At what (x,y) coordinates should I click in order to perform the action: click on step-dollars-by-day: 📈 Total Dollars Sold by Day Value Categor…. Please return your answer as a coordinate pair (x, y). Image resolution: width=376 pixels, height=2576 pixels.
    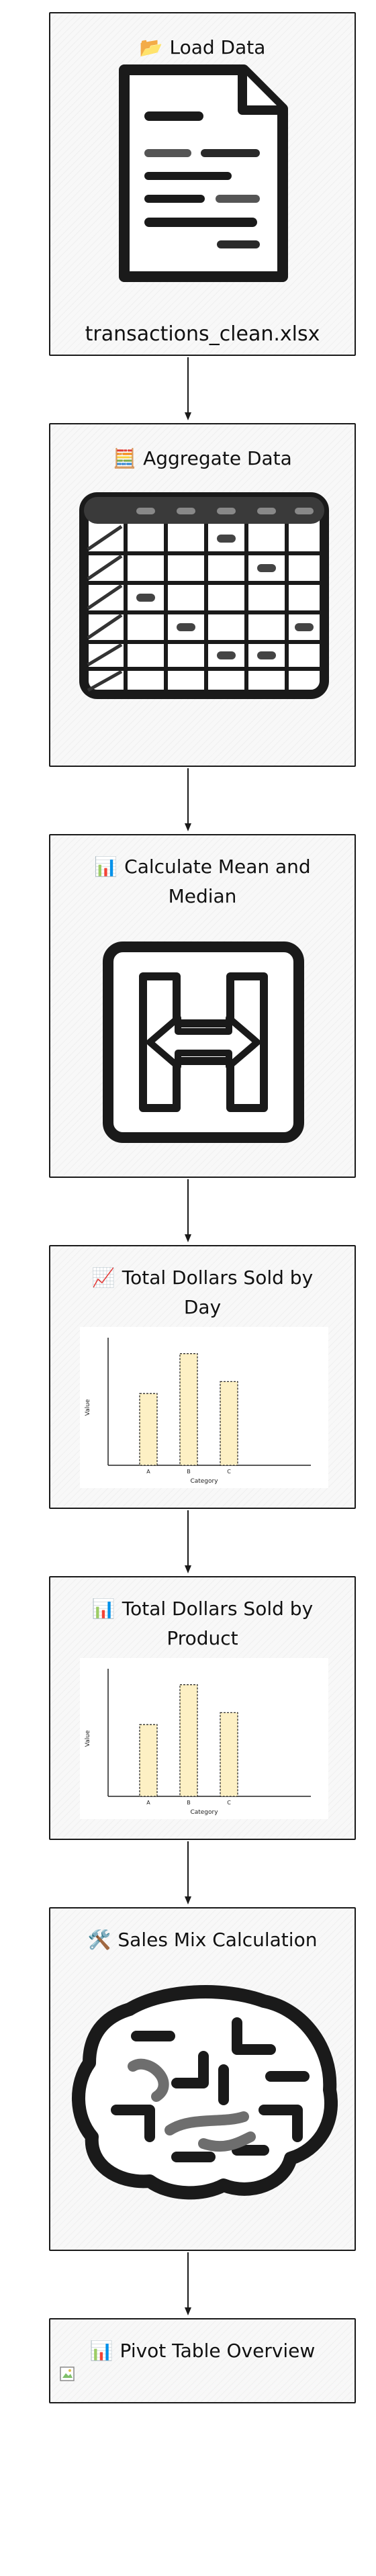
    Looking at the image, I should click on (202, 1377).